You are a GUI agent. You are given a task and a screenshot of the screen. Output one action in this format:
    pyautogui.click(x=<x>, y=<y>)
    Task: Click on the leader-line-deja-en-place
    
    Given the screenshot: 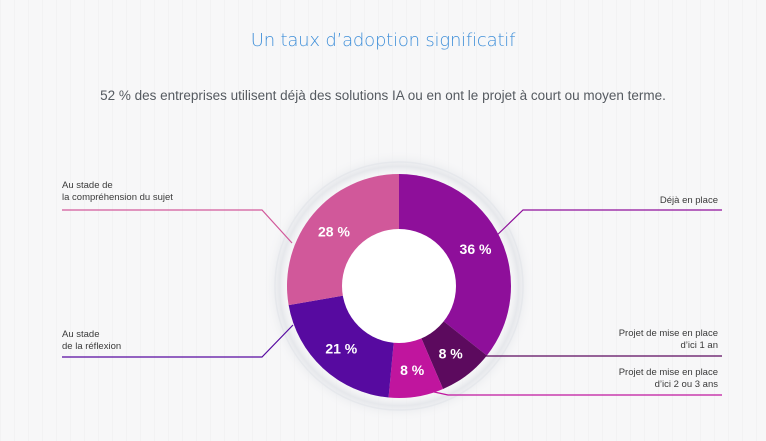 What is the action you would take?
    pyautogui.click(x=606, y=225)
    